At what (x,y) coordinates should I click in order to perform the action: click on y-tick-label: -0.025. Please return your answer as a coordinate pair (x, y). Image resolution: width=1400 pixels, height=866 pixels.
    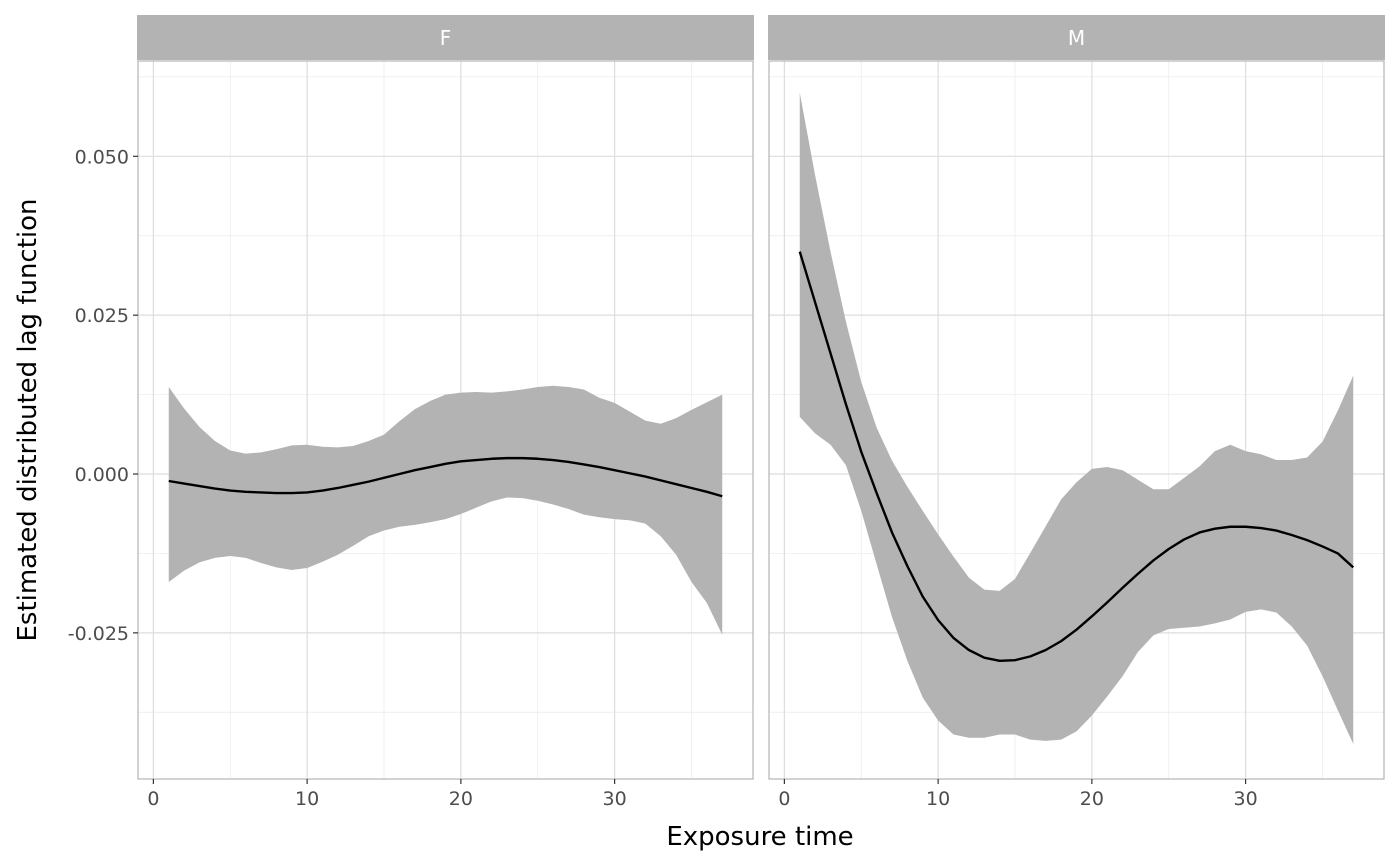
    Looking at the image, I should click on (98, 634).